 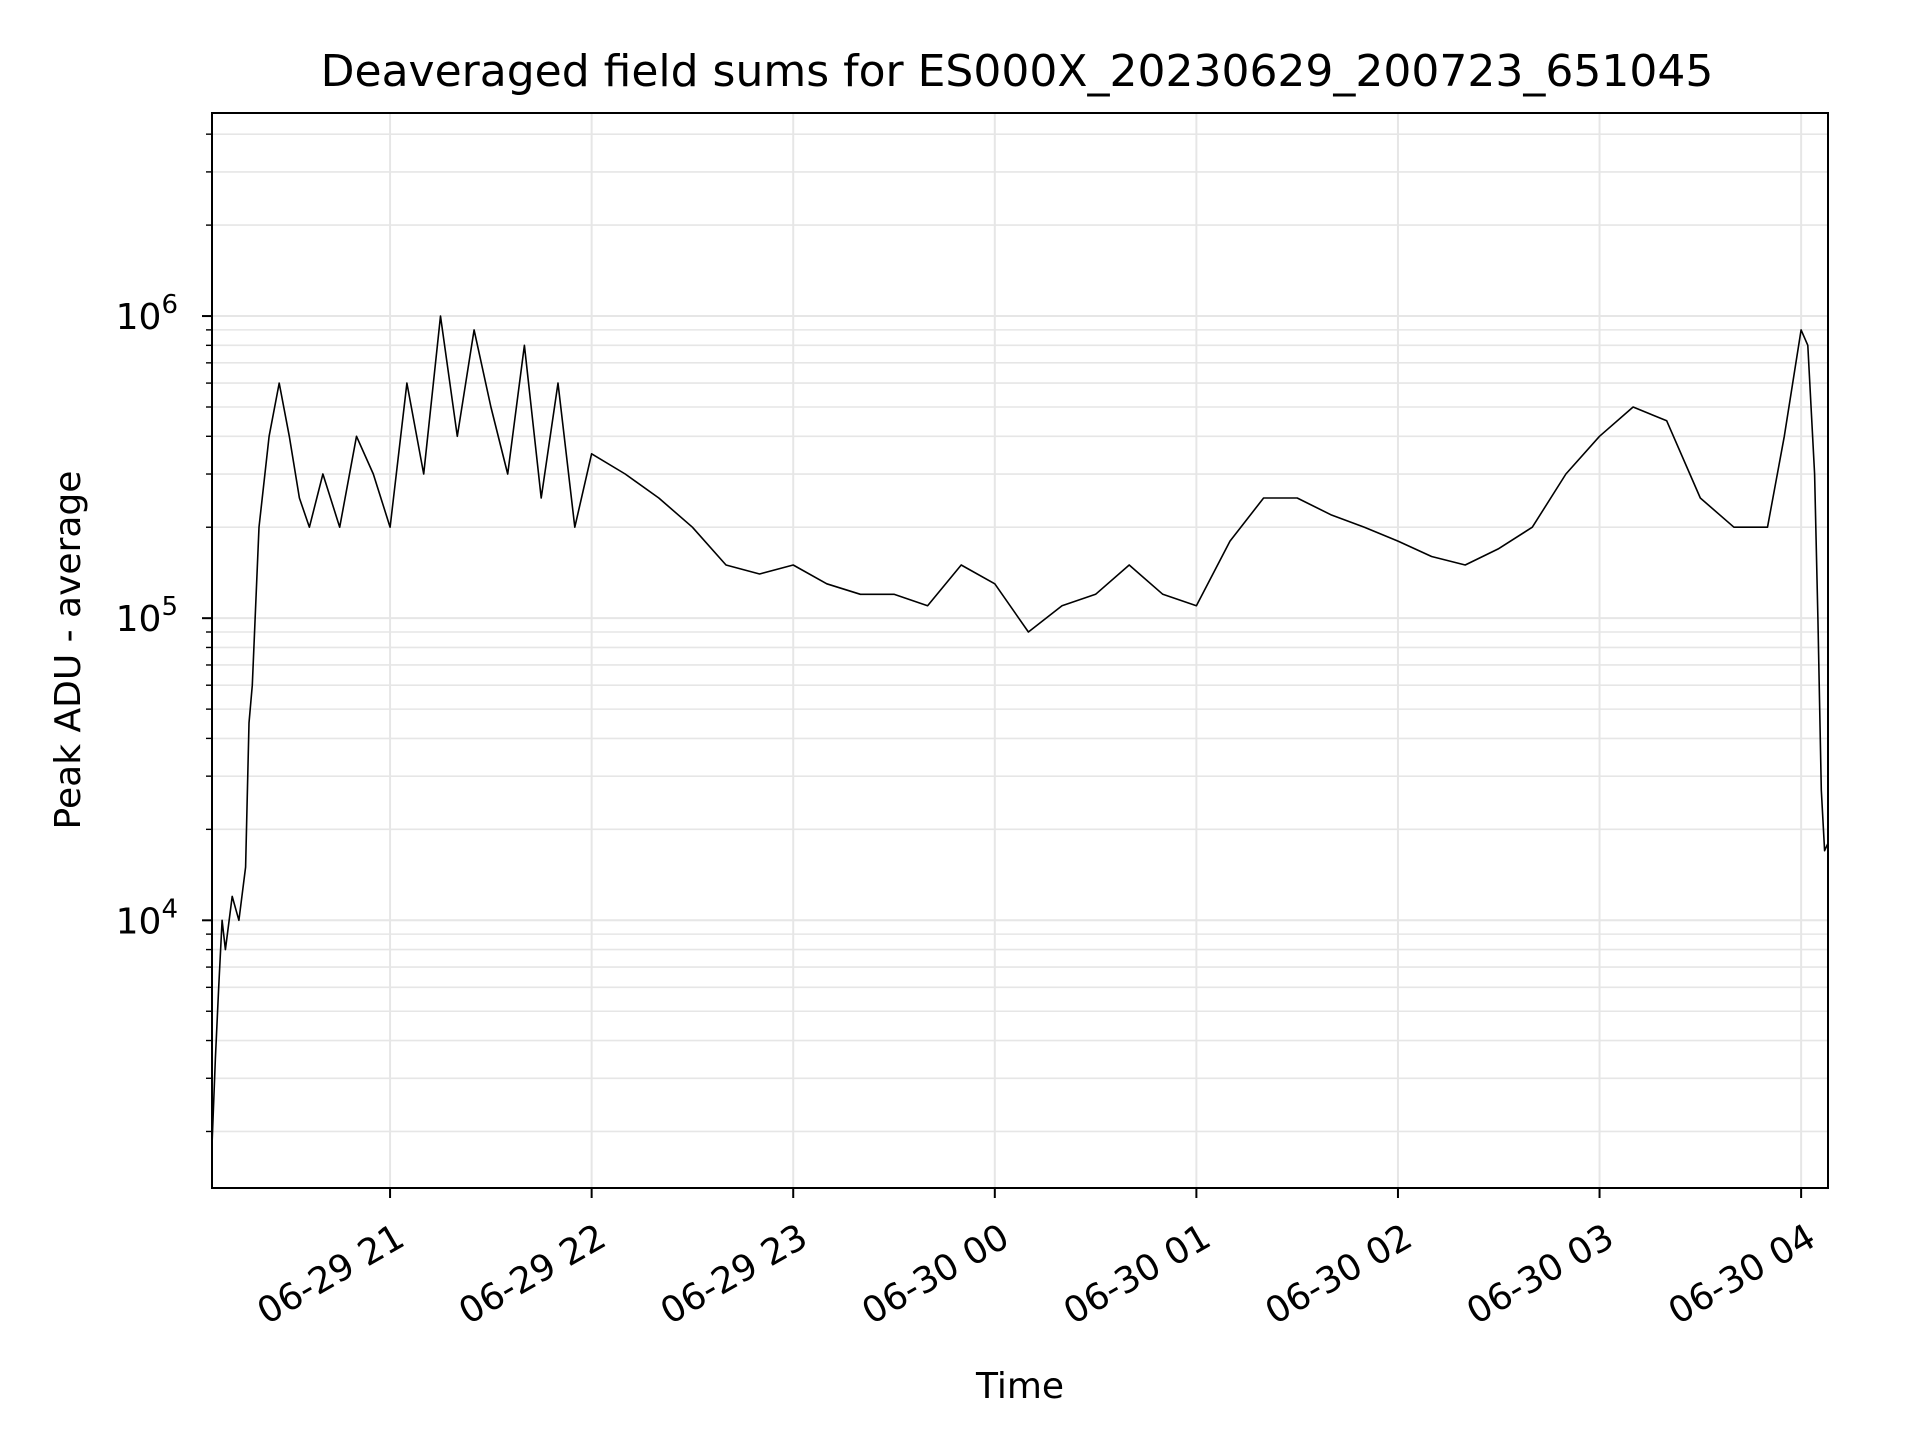 What do you see at coordinates (169, 305) in the screenshot?
I see `y-tick-exponent: 6` at bounding box center [169, 305].